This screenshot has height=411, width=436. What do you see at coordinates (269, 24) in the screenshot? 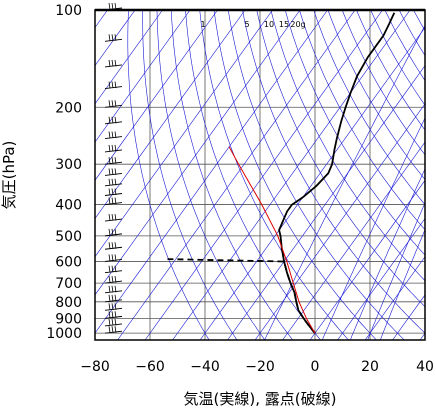
I see `mixing-ratio-label: 10` at bounding box center [269, 24].